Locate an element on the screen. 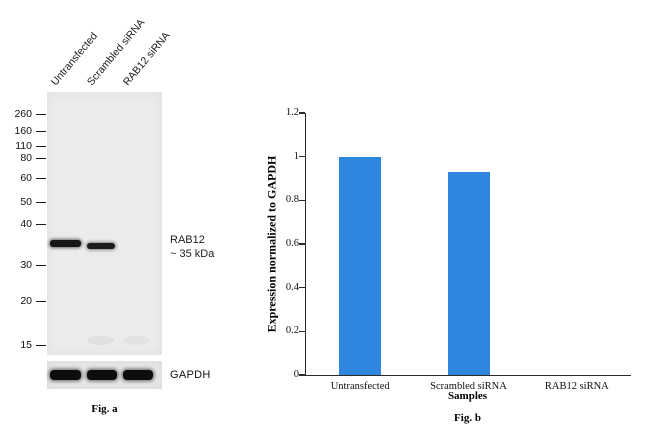 The width and height of the screenshot is (650, 437). x-category-label: Untransfected is located at coordinates (360, 386).